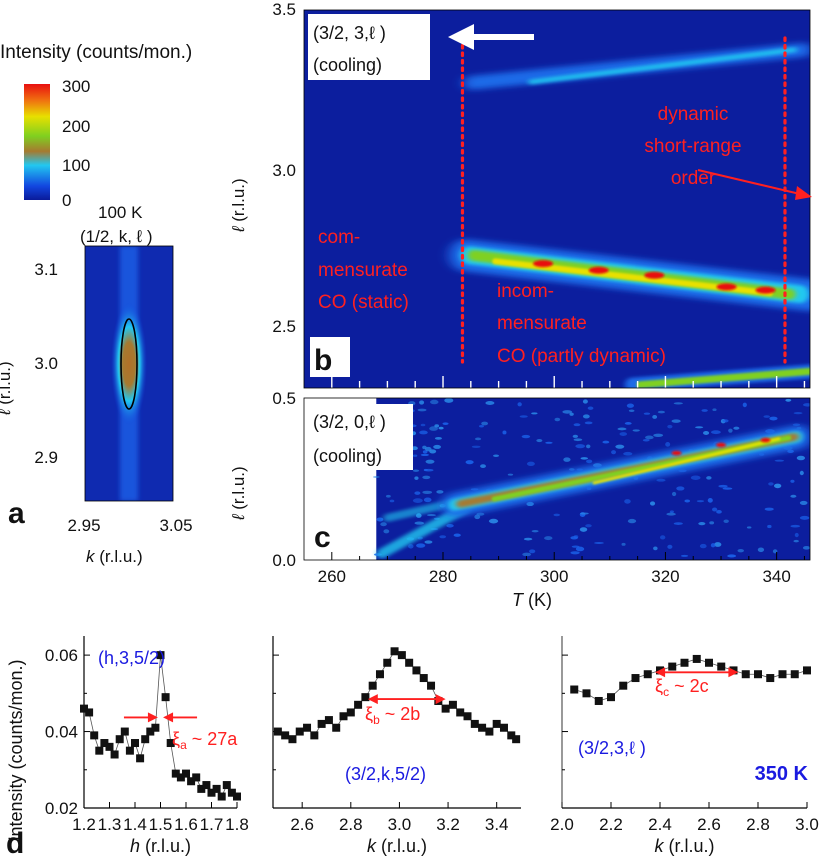  Describe the element at coordinates (116, 236) in the screenshot. I see `panel-a-subtitle: (1/2, k, ℓ )` at that location.